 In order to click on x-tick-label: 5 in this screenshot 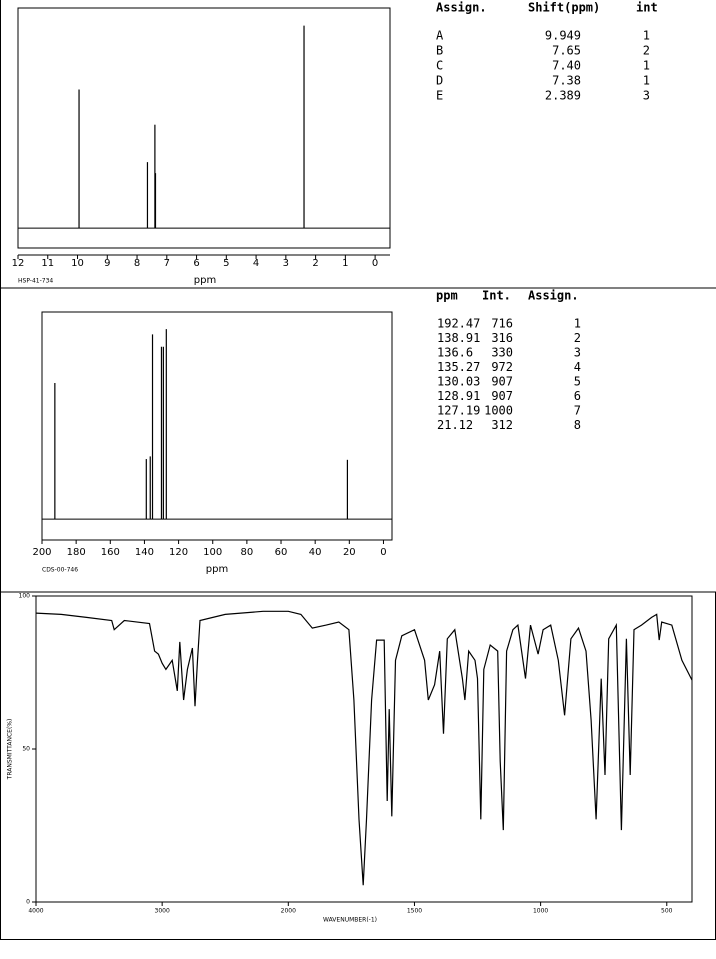, I will do `click(226, 263)`.